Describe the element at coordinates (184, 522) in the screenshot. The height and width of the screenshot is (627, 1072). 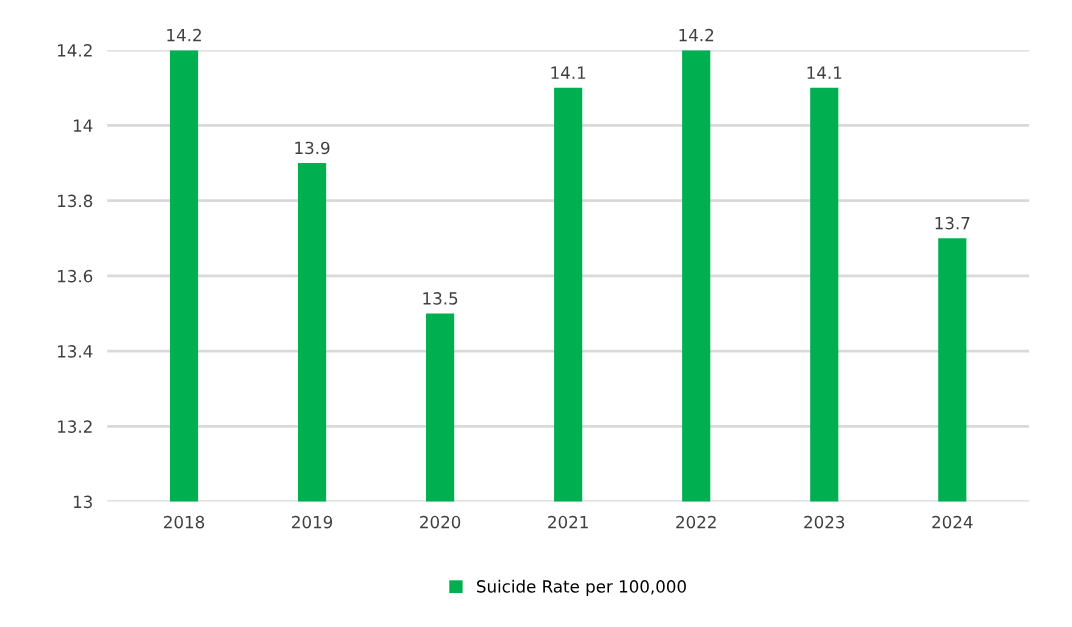
I see `x-tick-label: 2018` at that location.